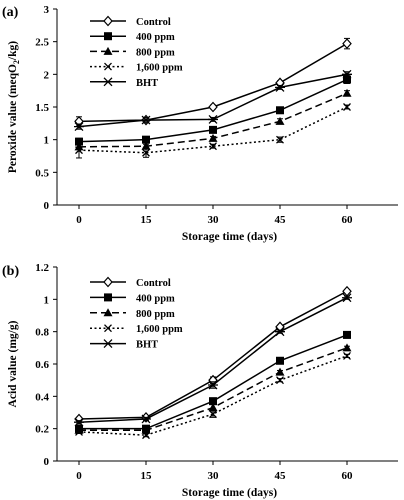 This screenshot has height=500, width=404. I want to click on y-axis-title-main: Acid value (mg/g), so click(13, 363).